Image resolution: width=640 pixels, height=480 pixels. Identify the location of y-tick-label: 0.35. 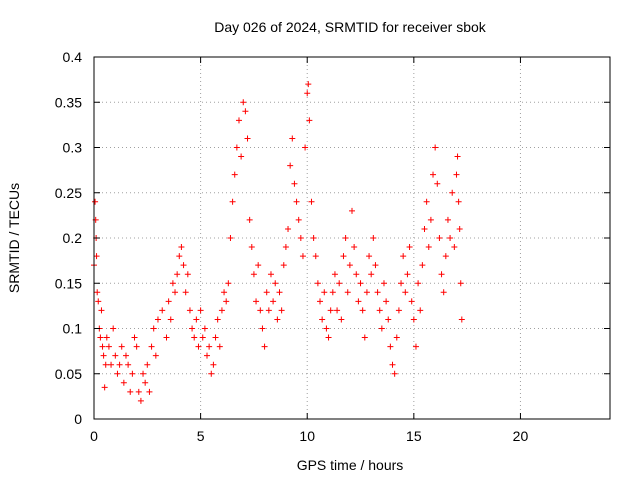
(68, 102).